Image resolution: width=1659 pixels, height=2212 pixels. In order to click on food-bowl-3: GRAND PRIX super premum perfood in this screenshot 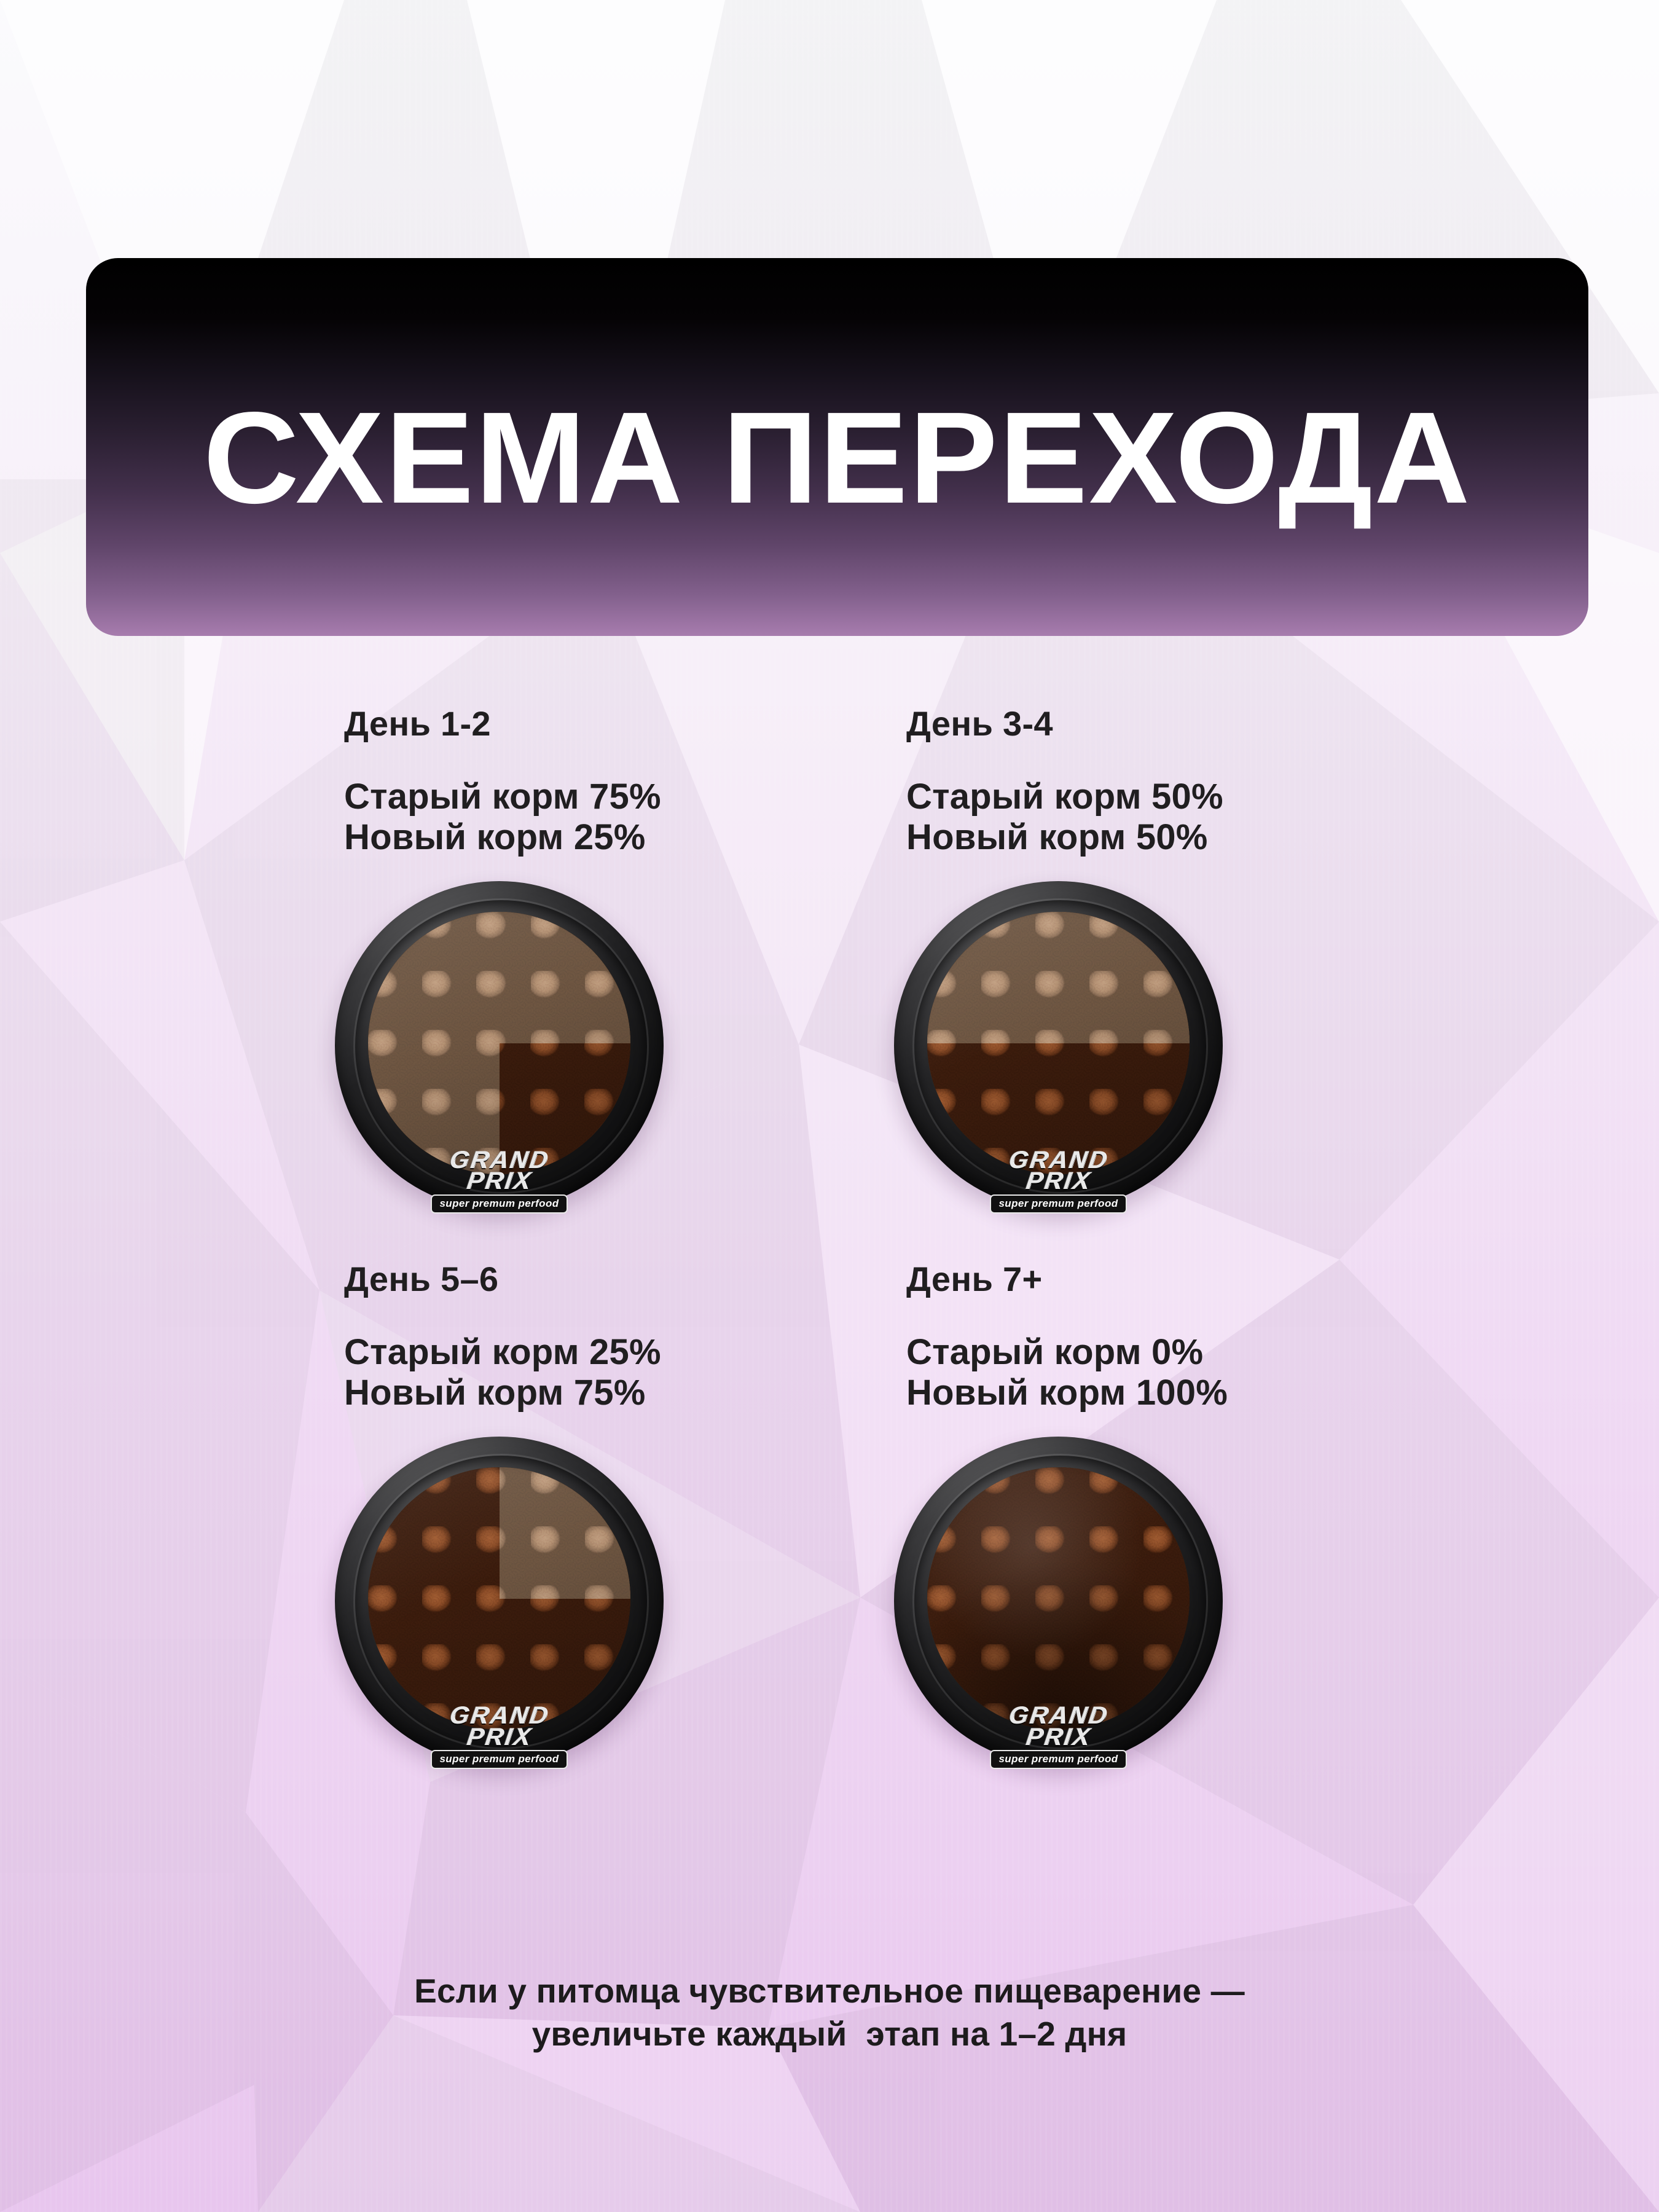, I will do `click(499, 1603)`.